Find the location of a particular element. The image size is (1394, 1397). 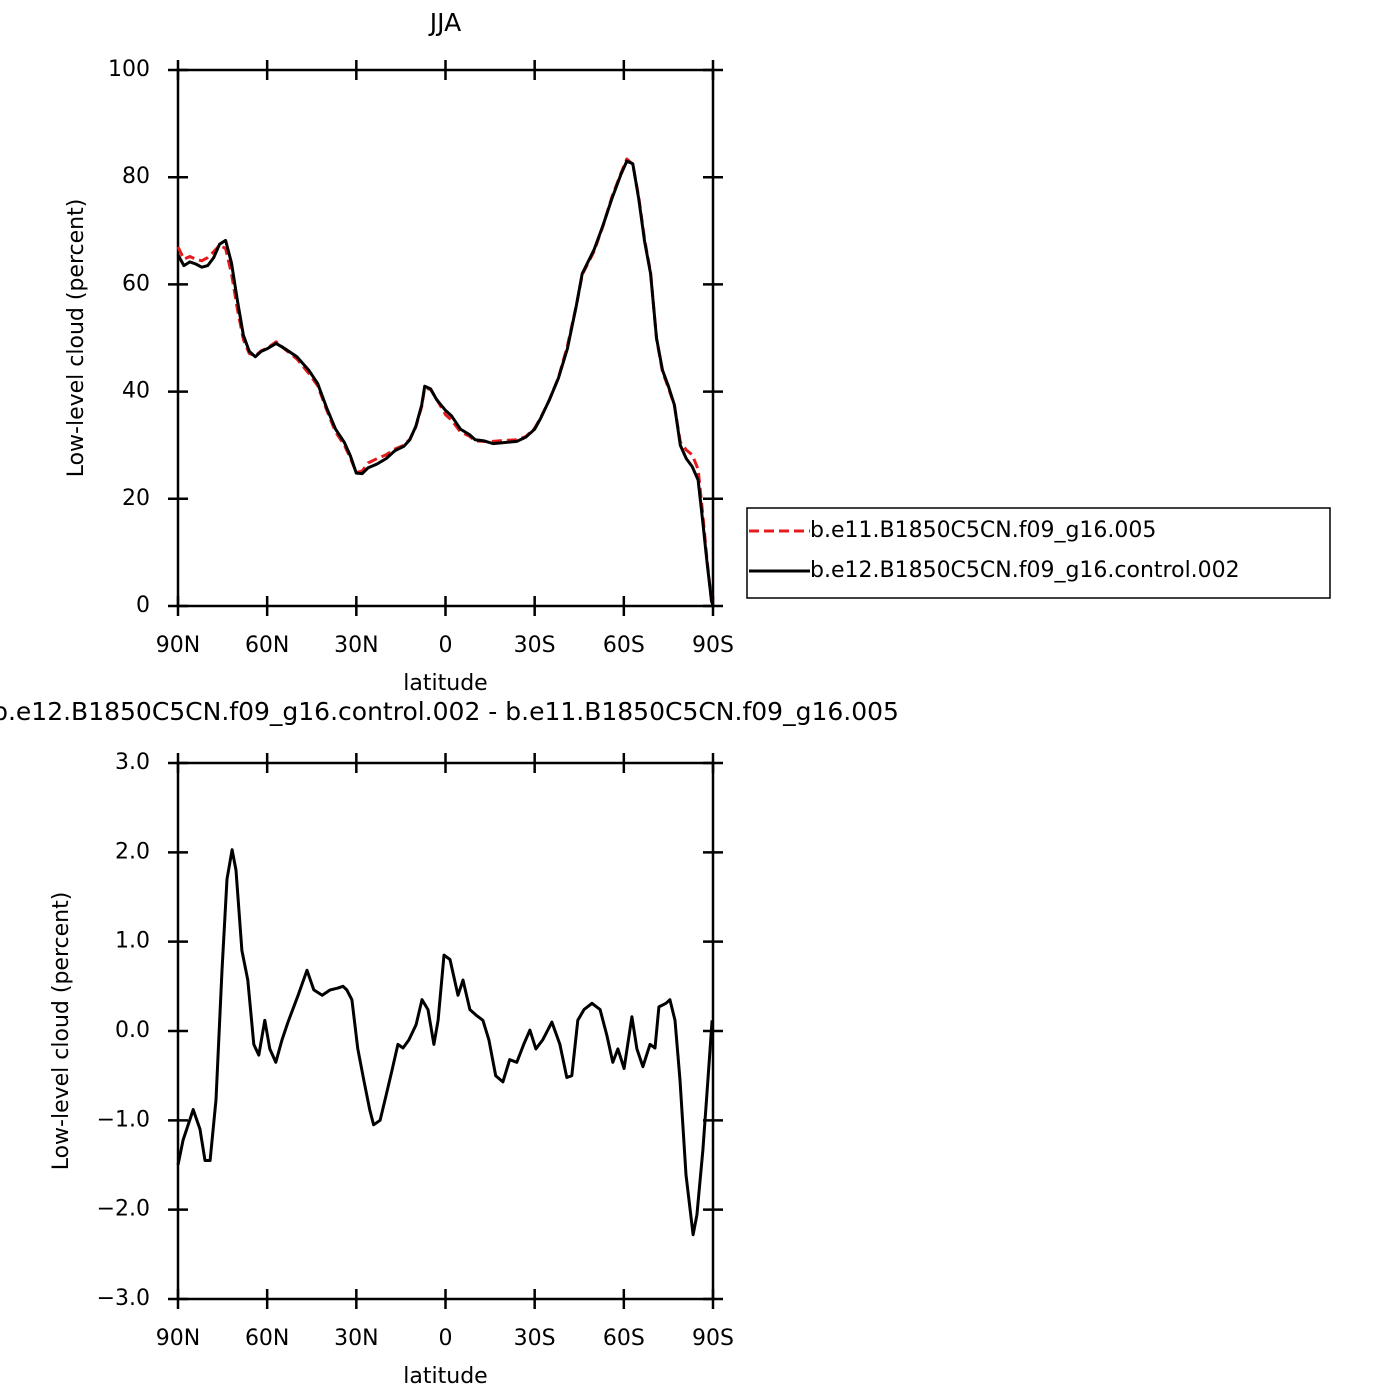

legend-label: b.e12.B1850C5CN.f09_g16.control.002 is located at coordinates (1025, 570).